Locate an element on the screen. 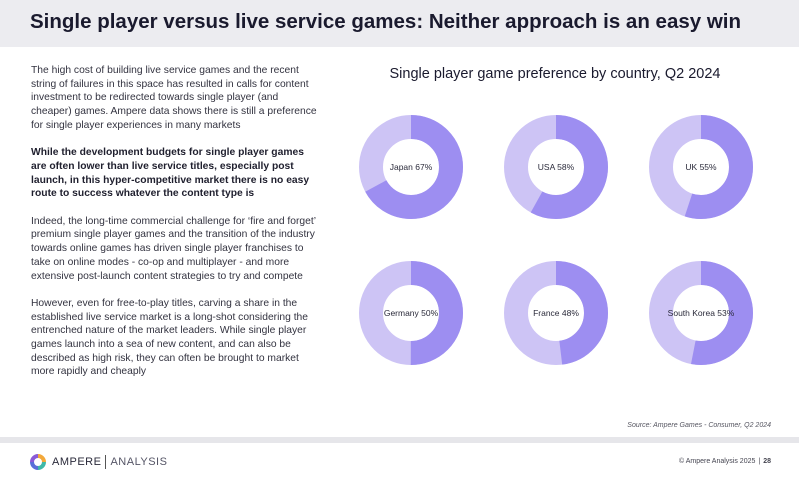 The height and width of the screenshot is (479, 799). footer-info: © Ampere Analysis 2025 | 28 is located at coordinates (725, 461).